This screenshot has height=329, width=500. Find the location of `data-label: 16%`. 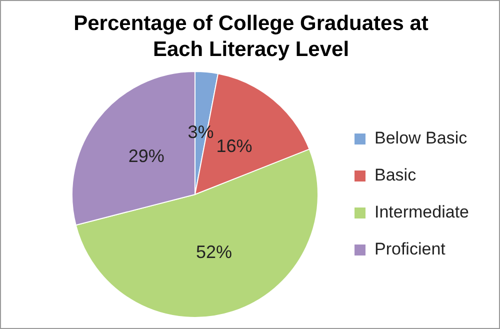

data-label: 16% is located at coordinates (234, 146).